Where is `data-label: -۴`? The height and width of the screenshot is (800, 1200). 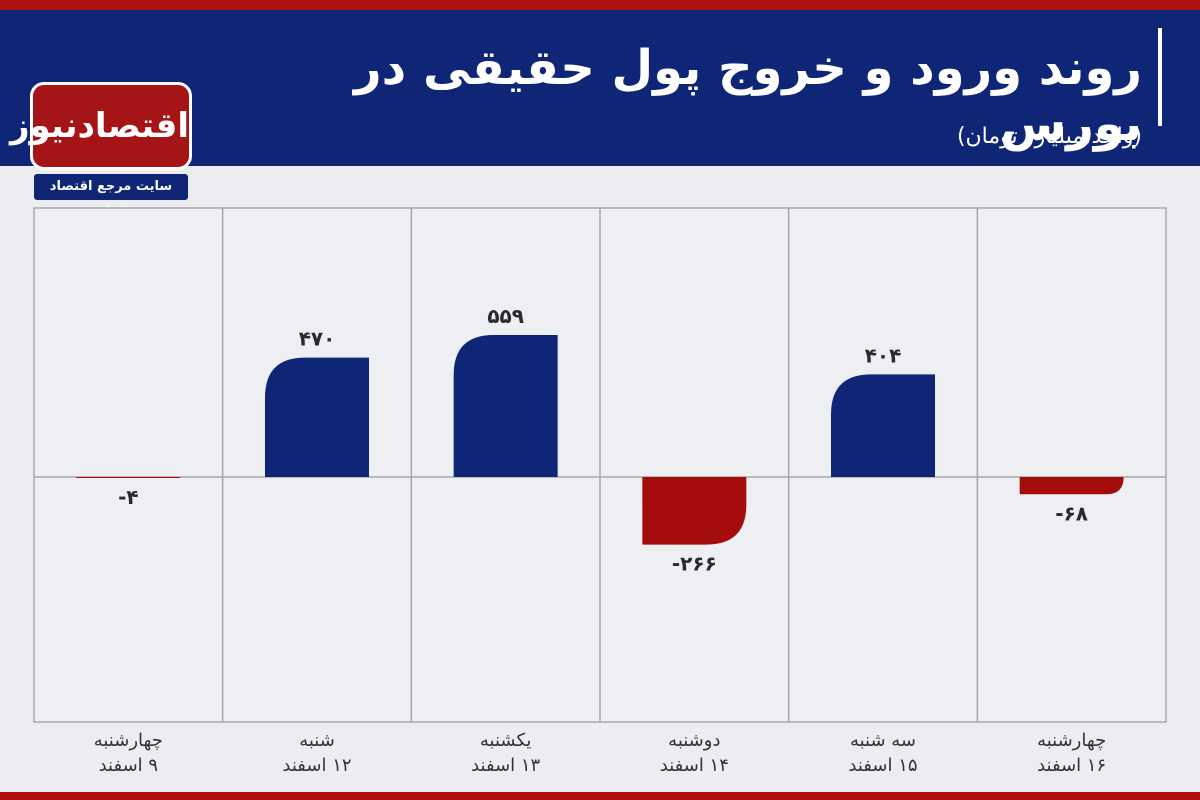 data-label: -۴ is located at coordinates (128, 497).